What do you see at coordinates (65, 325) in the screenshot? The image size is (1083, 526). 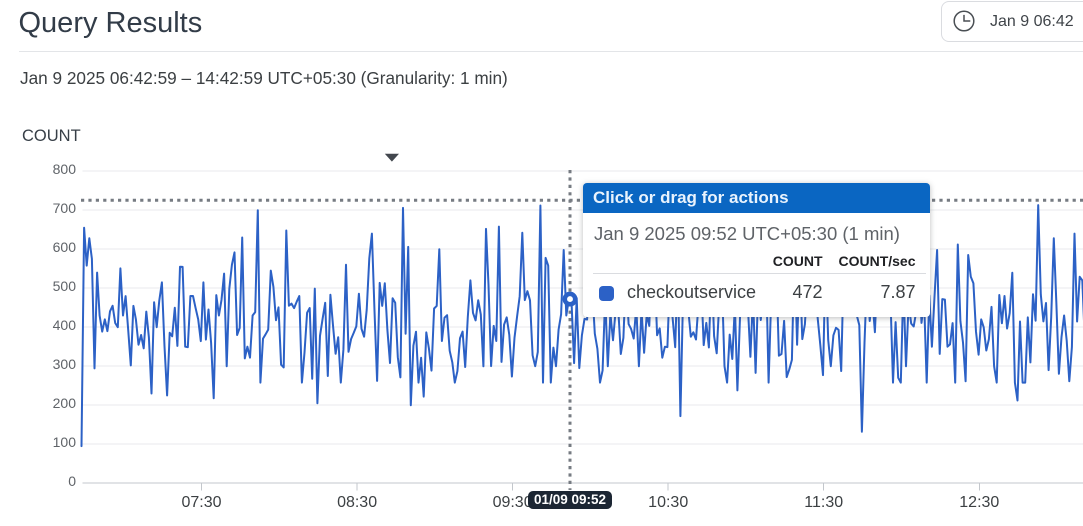 I see `svg-text: 400` at bounding box center [65, 325].